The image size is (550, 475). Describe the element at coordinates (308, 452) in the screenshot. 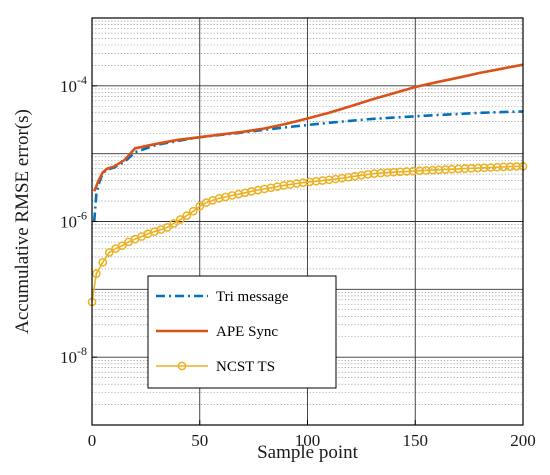

I see `x-axis-title: Sample point` at that location.